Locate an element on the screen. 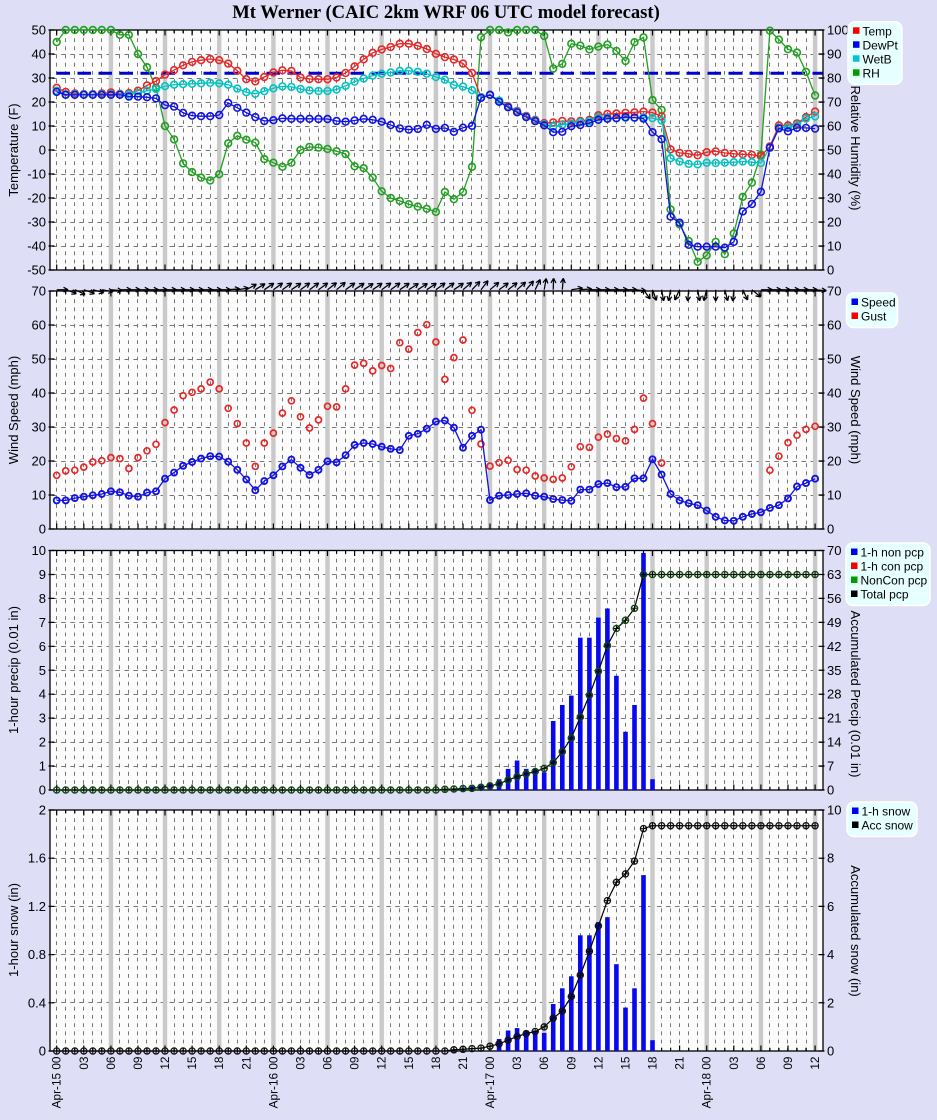 This screenshot has width=937, height=1120. svg-text: 9 is located at coordinates (42, 574).